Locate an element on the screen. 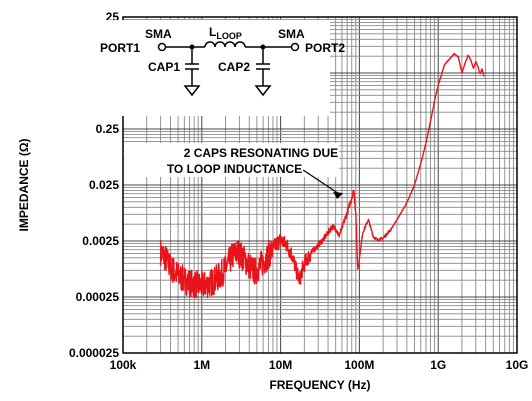 The width and height of the screenshot is (532, 401). inductor-label: LLOOP is located at coordinates (225, 33).